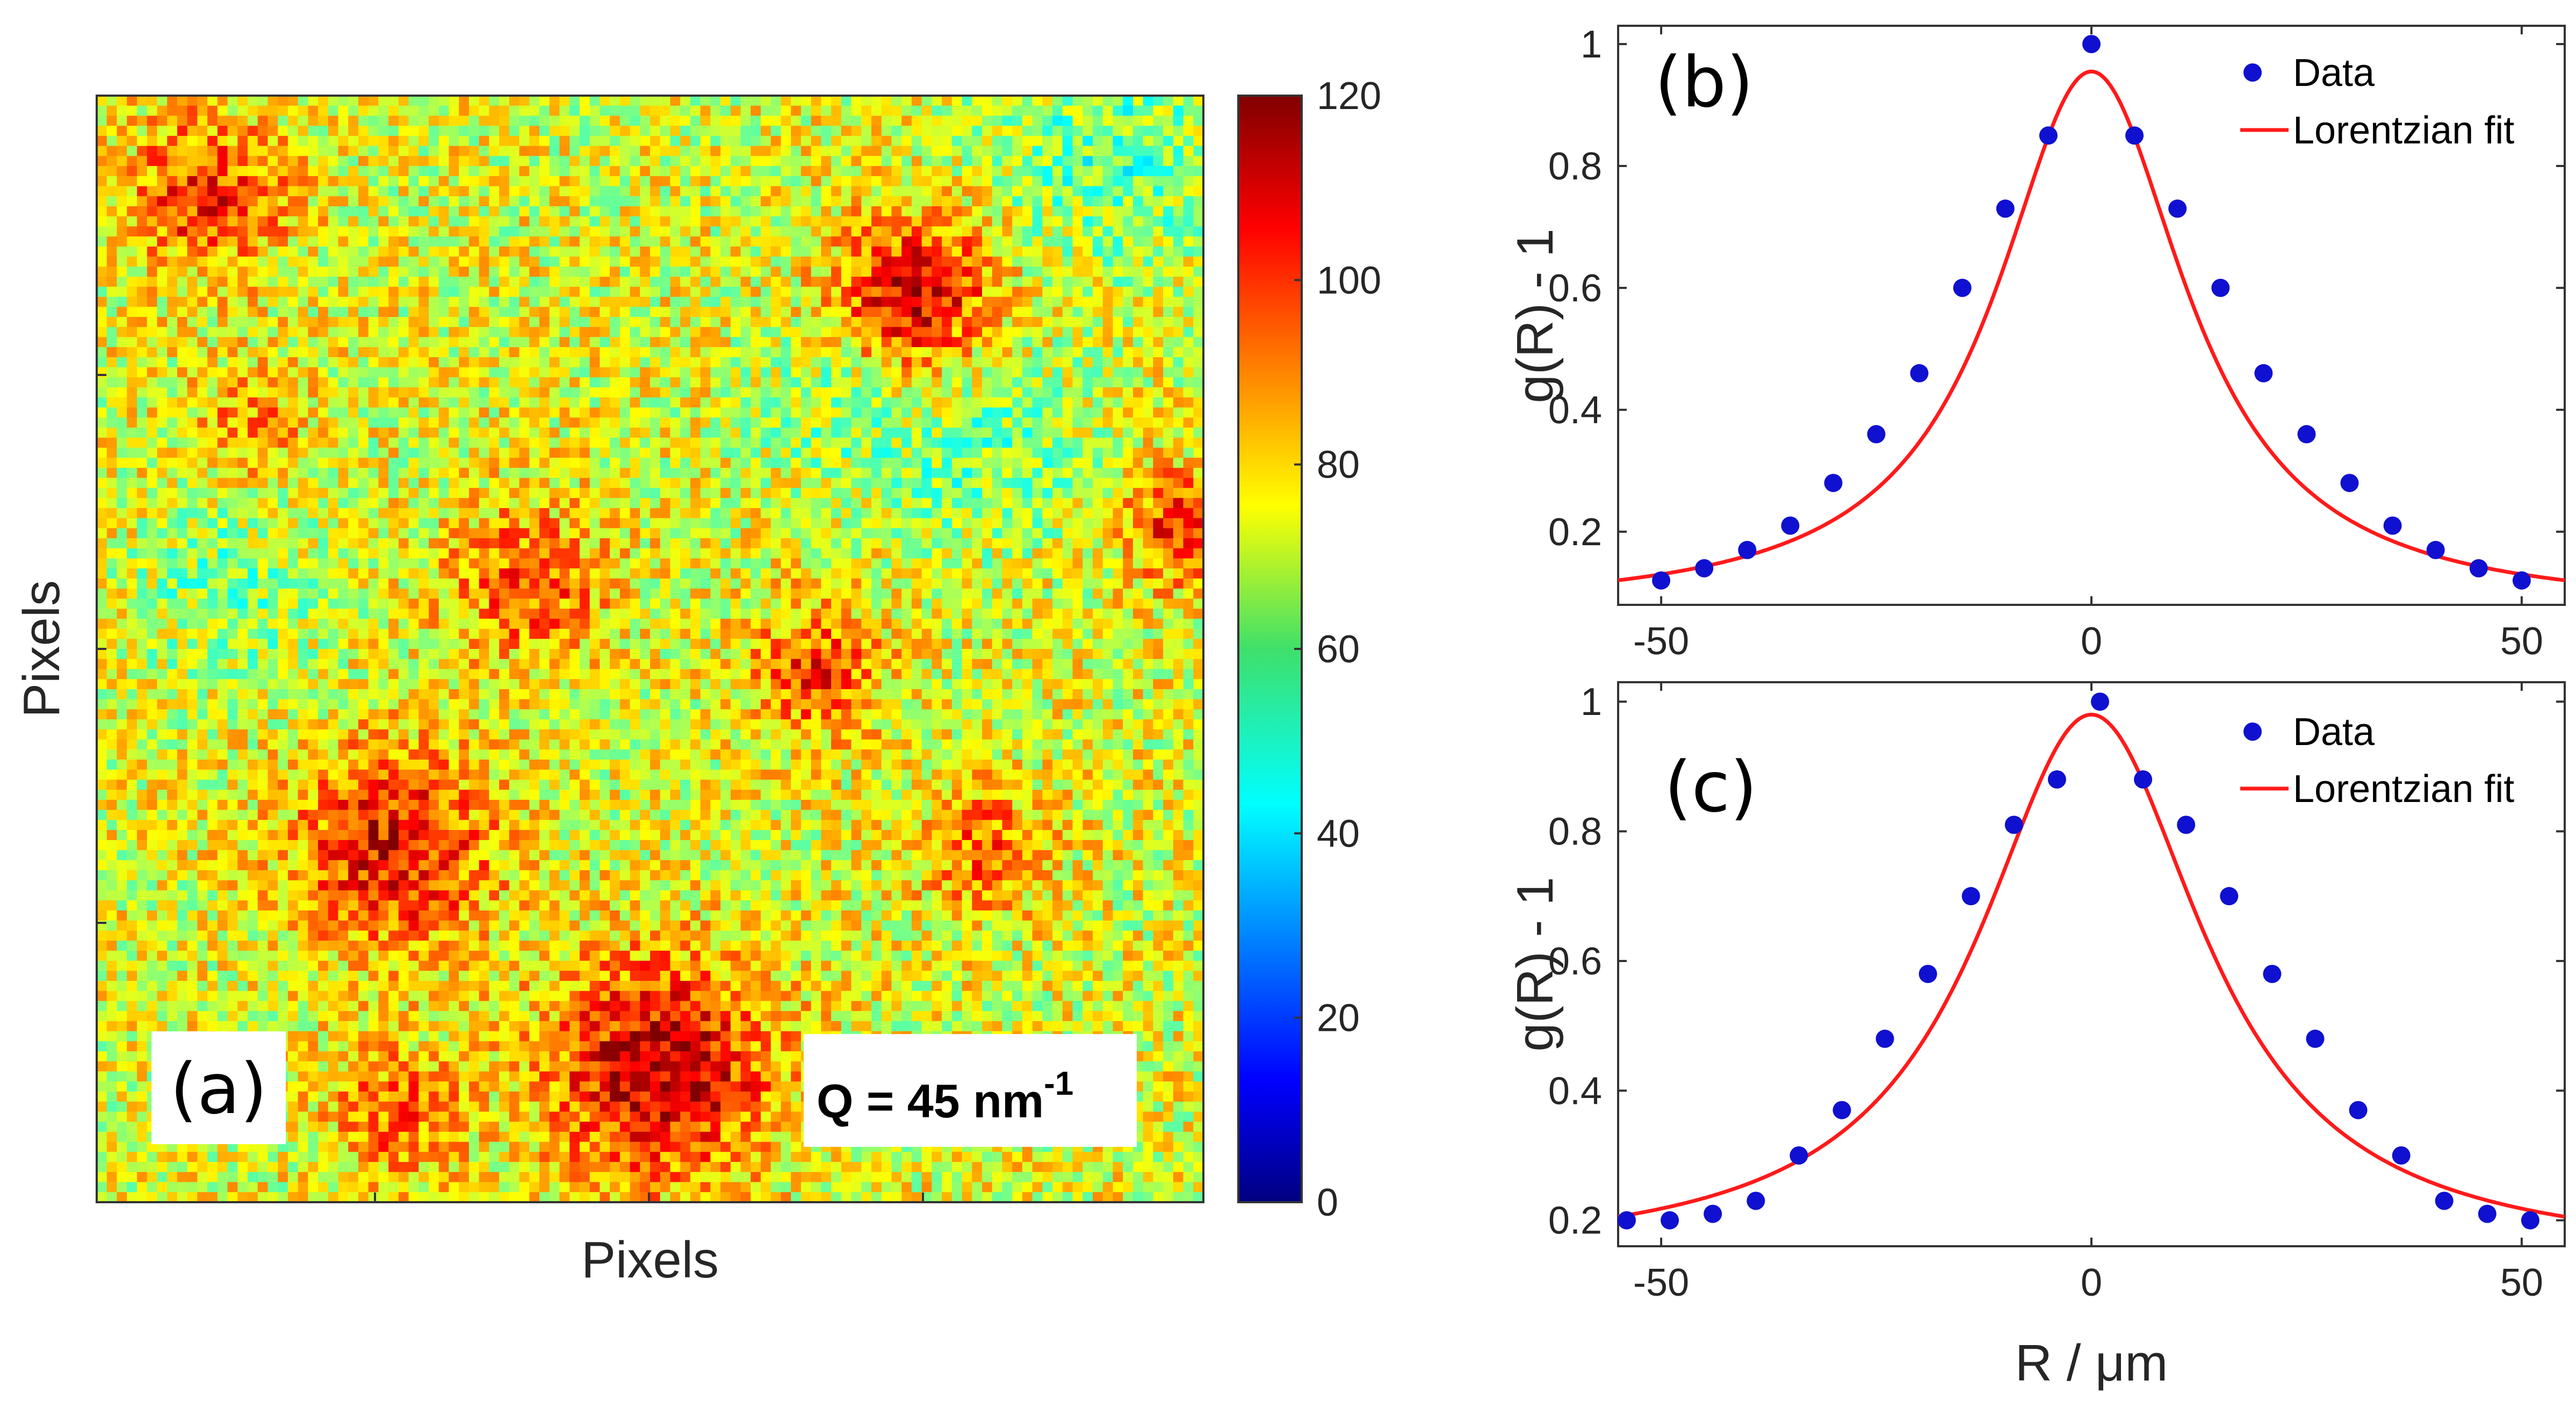 The image size is (2576, 1409). What do you see at coordinates (2403, 789) in the screenshot?
I see `legend-c-fit-label: Lorentzian fit` at bounding box center [2403, 789].